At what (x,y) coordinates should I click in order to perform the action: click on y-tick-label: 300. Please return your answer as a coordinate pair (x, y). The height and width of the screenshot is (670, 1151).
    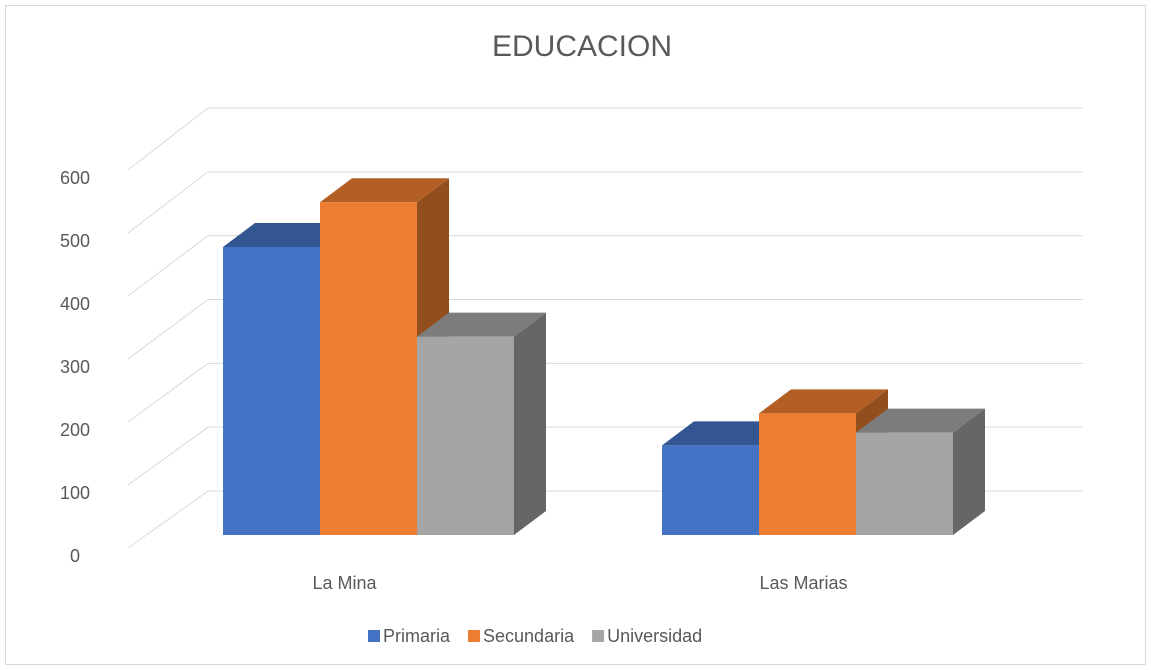
    Looking at the image, I should click on (75, 367).